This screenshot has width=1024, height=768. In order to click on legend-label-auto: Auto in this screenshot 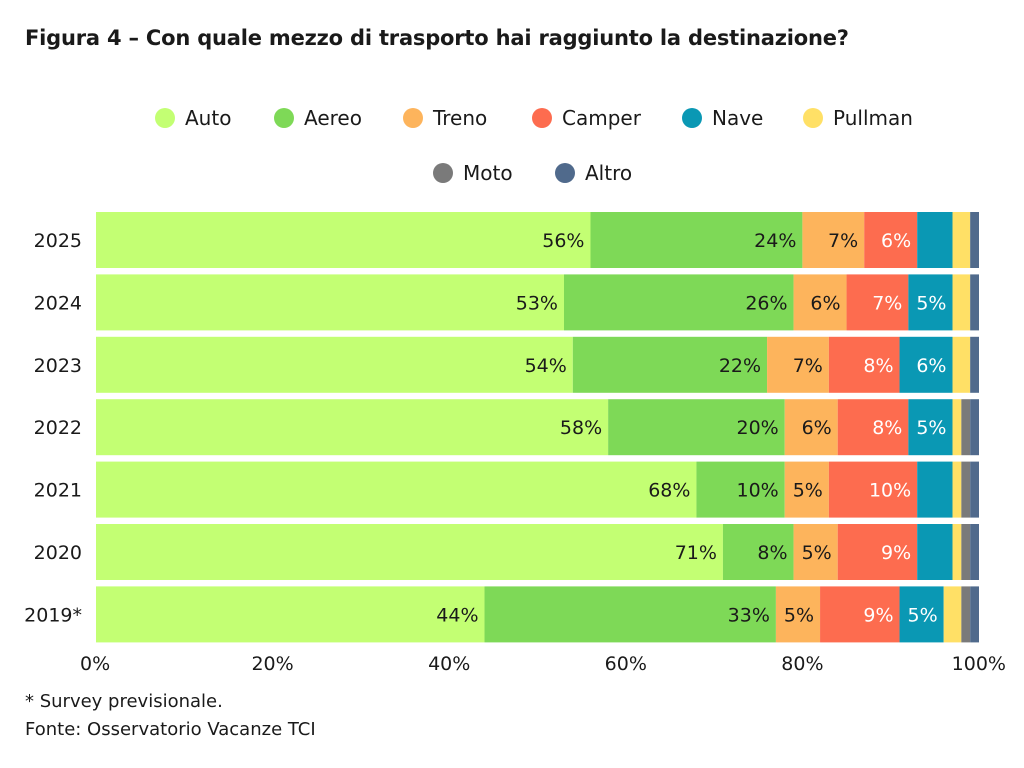, I will do `click(208, 118)`.